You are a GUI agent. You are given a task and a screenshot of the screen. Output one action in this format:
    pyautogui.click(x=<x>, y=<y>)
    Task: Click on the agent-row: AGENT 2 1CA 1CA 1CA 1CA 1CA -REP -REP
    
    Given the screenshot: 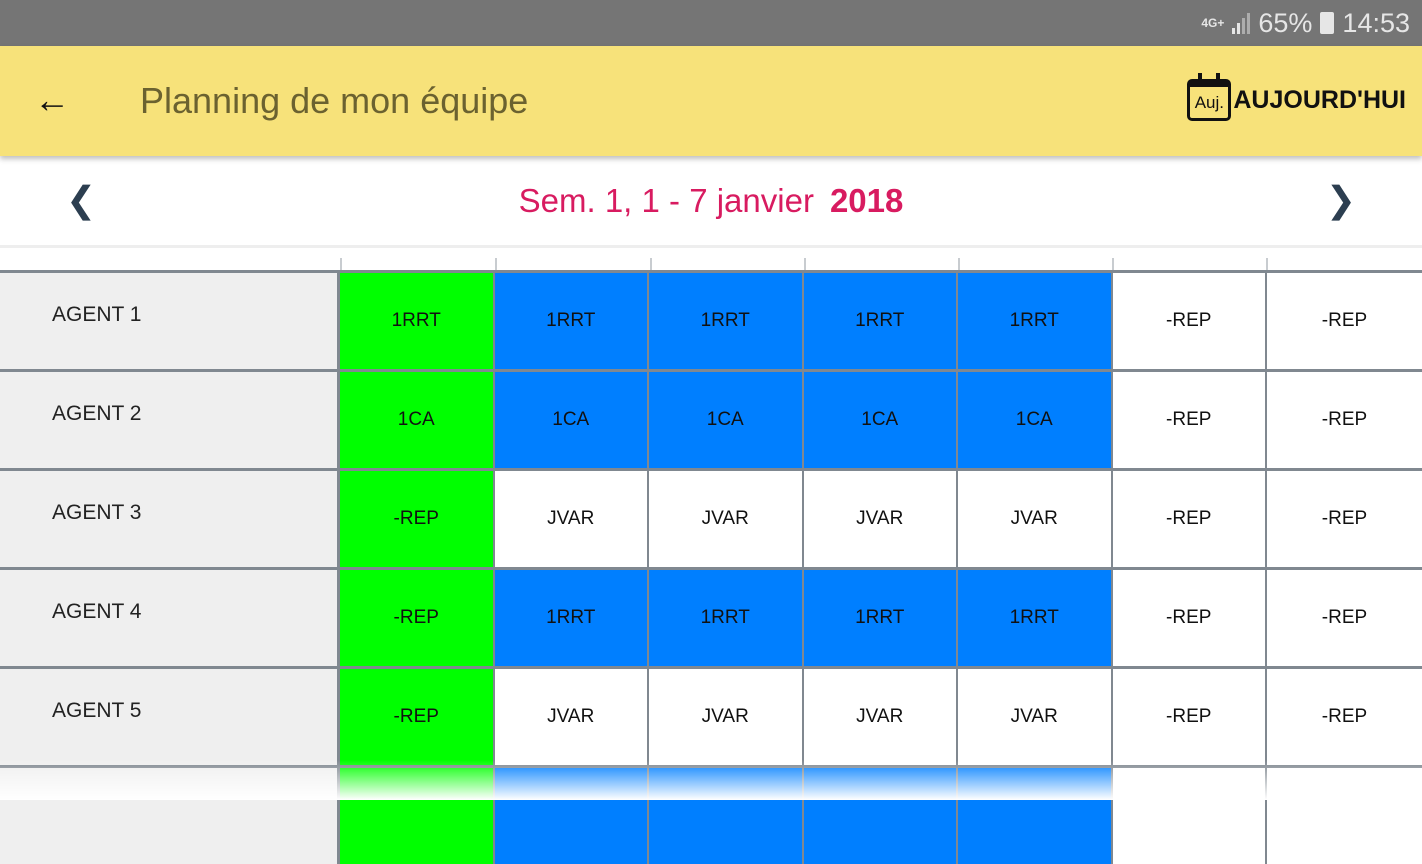 What is the action you would take?
    pyautogui.click(x=711, y=418)
    